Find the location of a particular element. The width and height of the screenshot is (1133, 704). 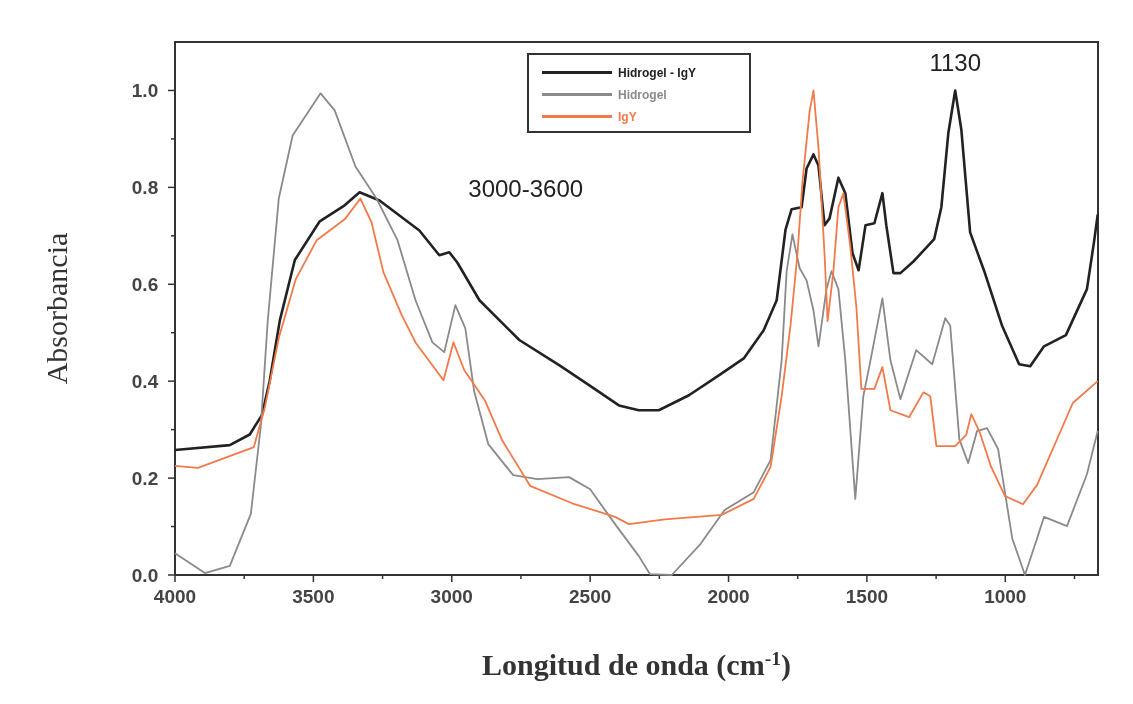

y-axis-title: Absorbancia is located at coordinates (56, 308).